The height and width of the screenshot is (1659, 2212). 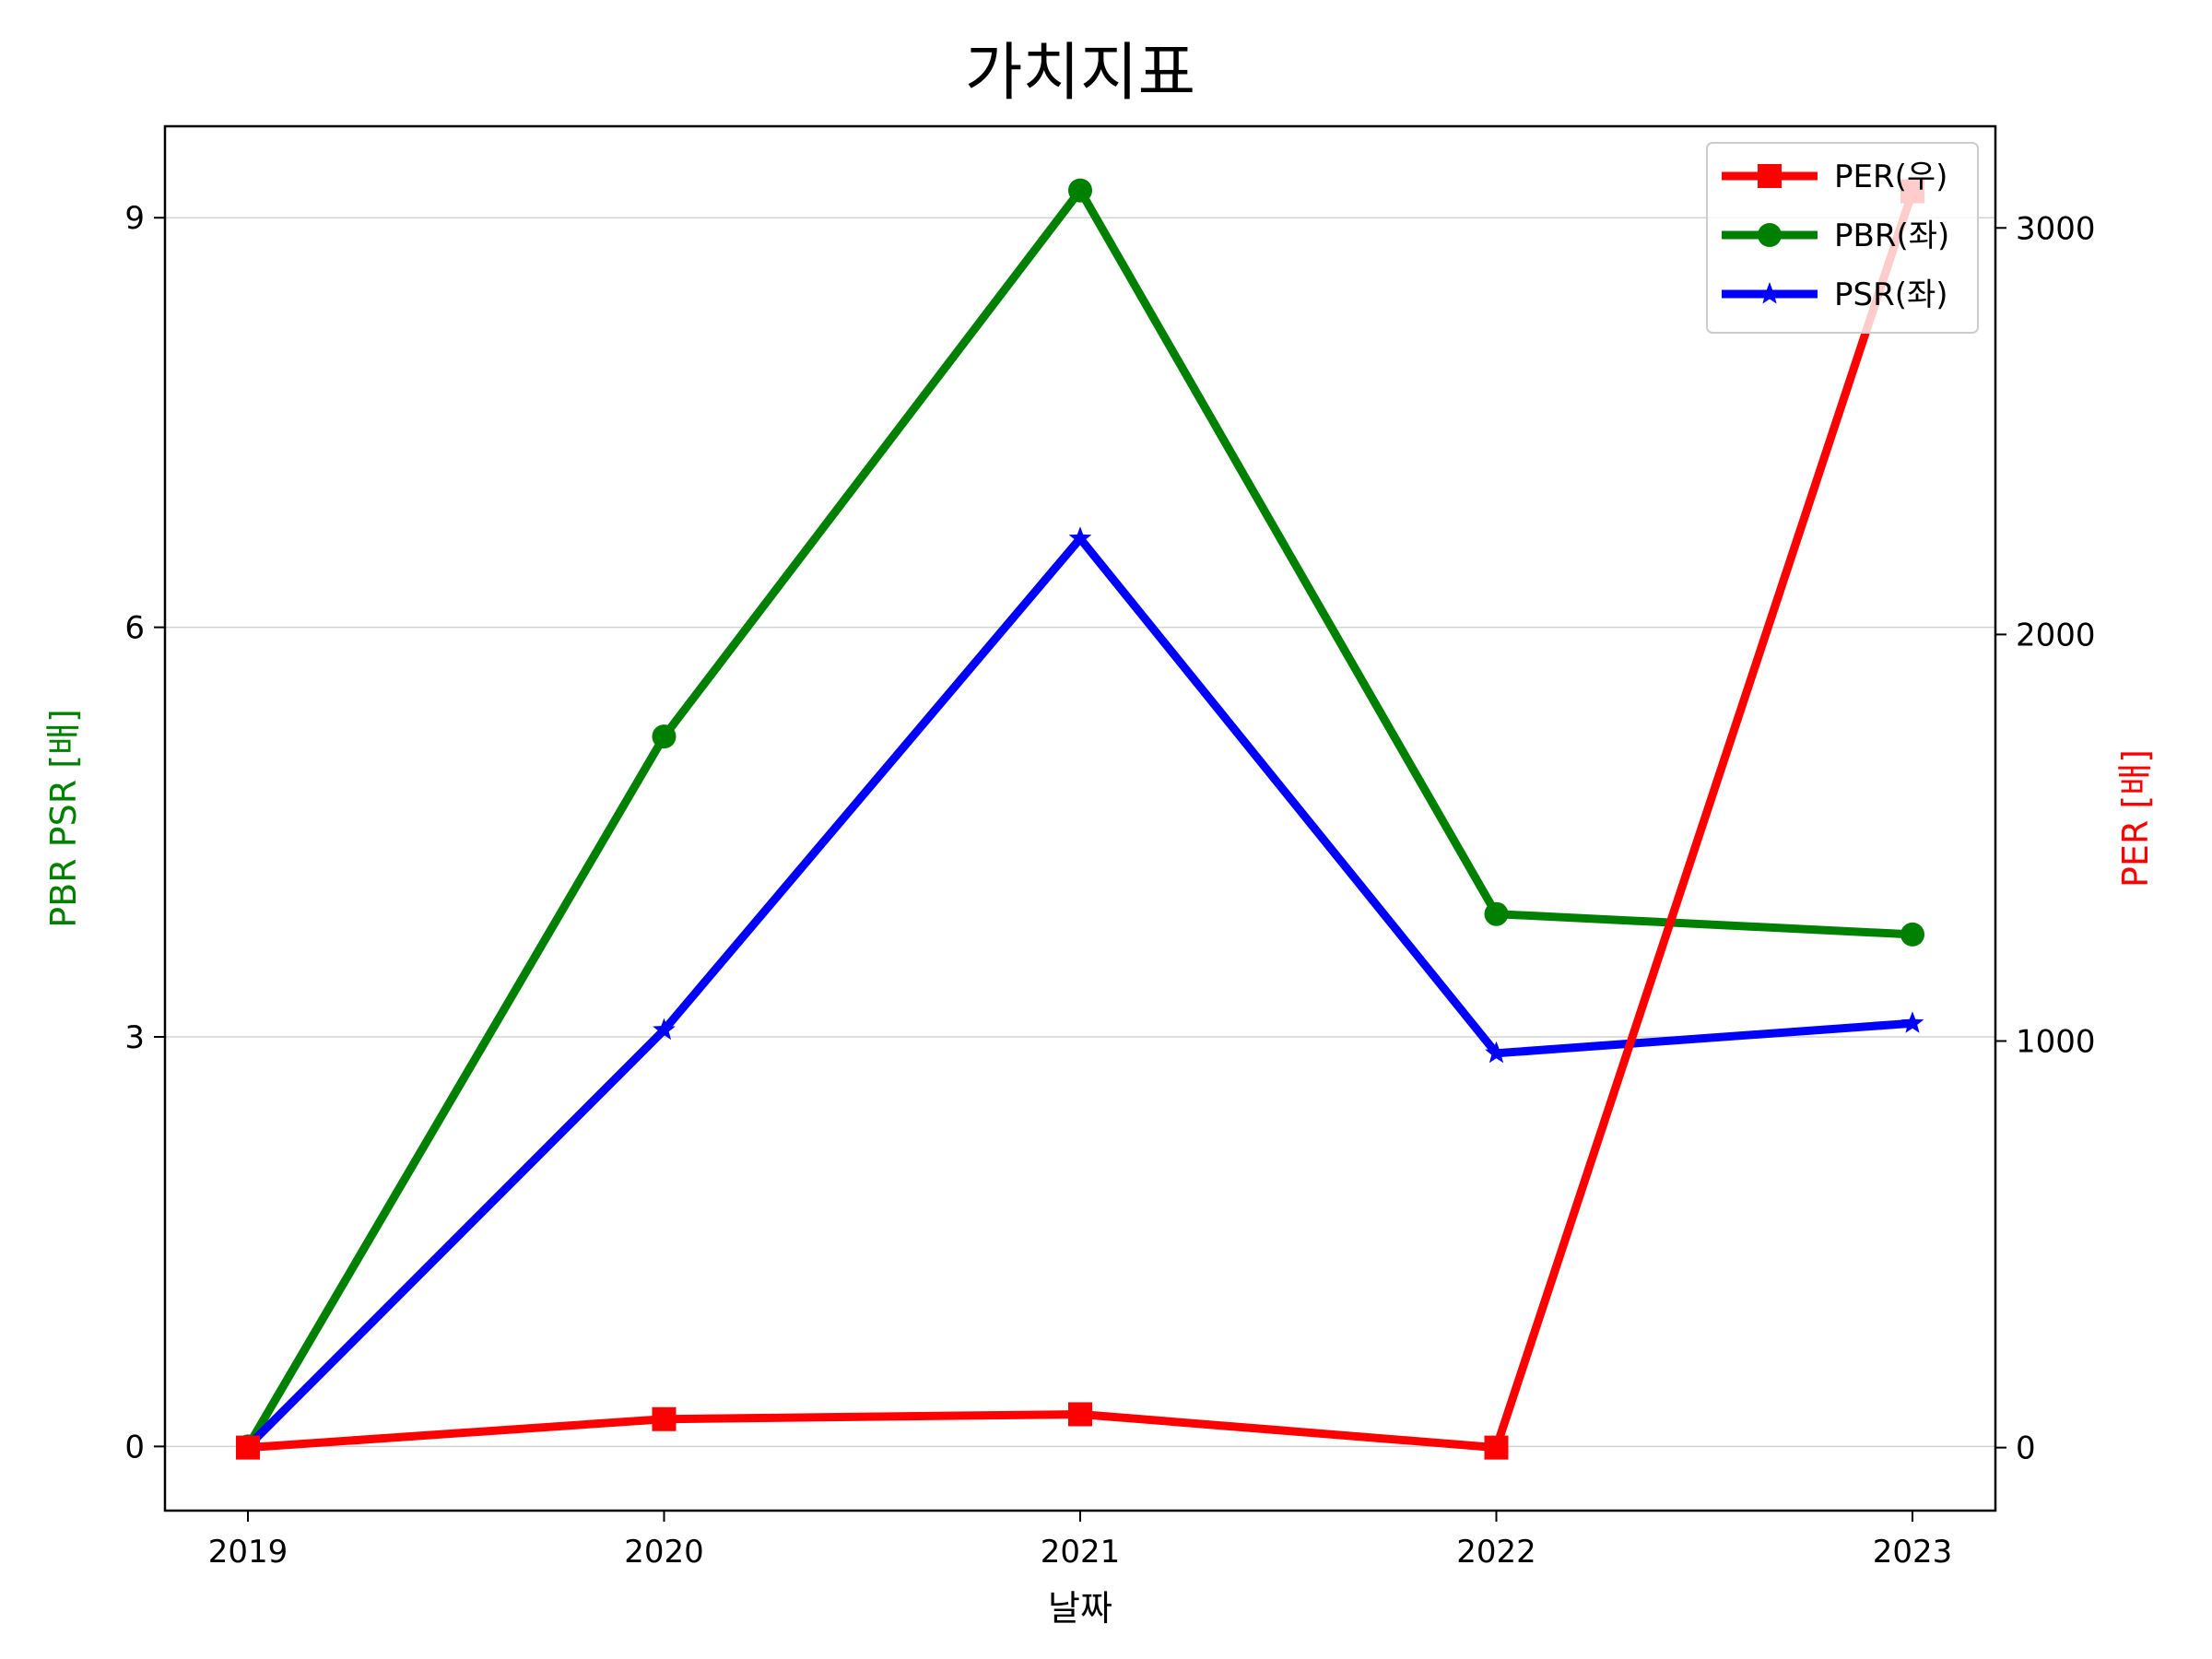 I want to click on legend-marker-per, so click(x=1770, y=176).